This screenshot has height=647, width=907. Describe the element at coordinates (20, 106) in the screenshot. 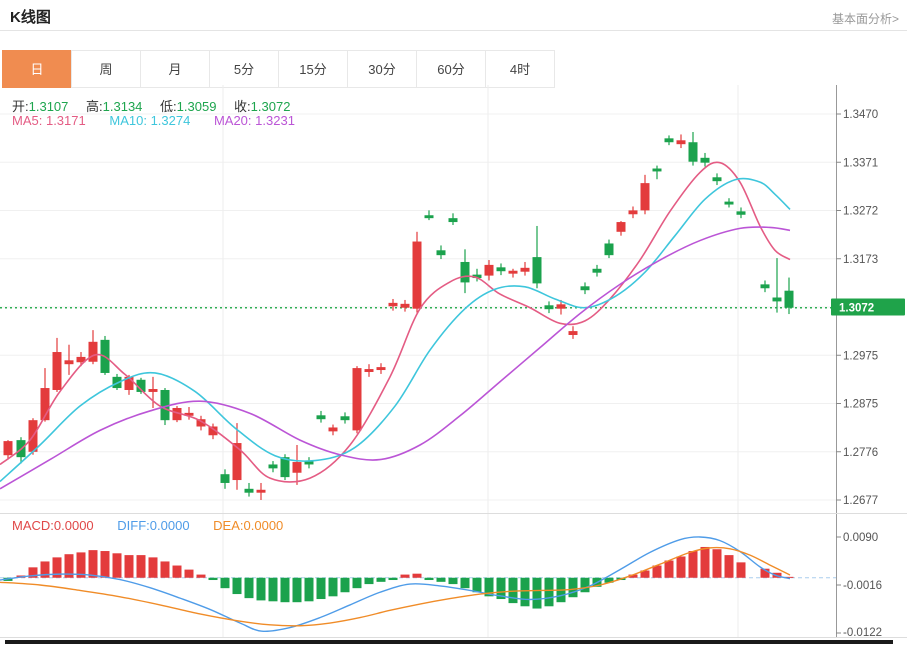

I see `open-label: 开:` at that location.